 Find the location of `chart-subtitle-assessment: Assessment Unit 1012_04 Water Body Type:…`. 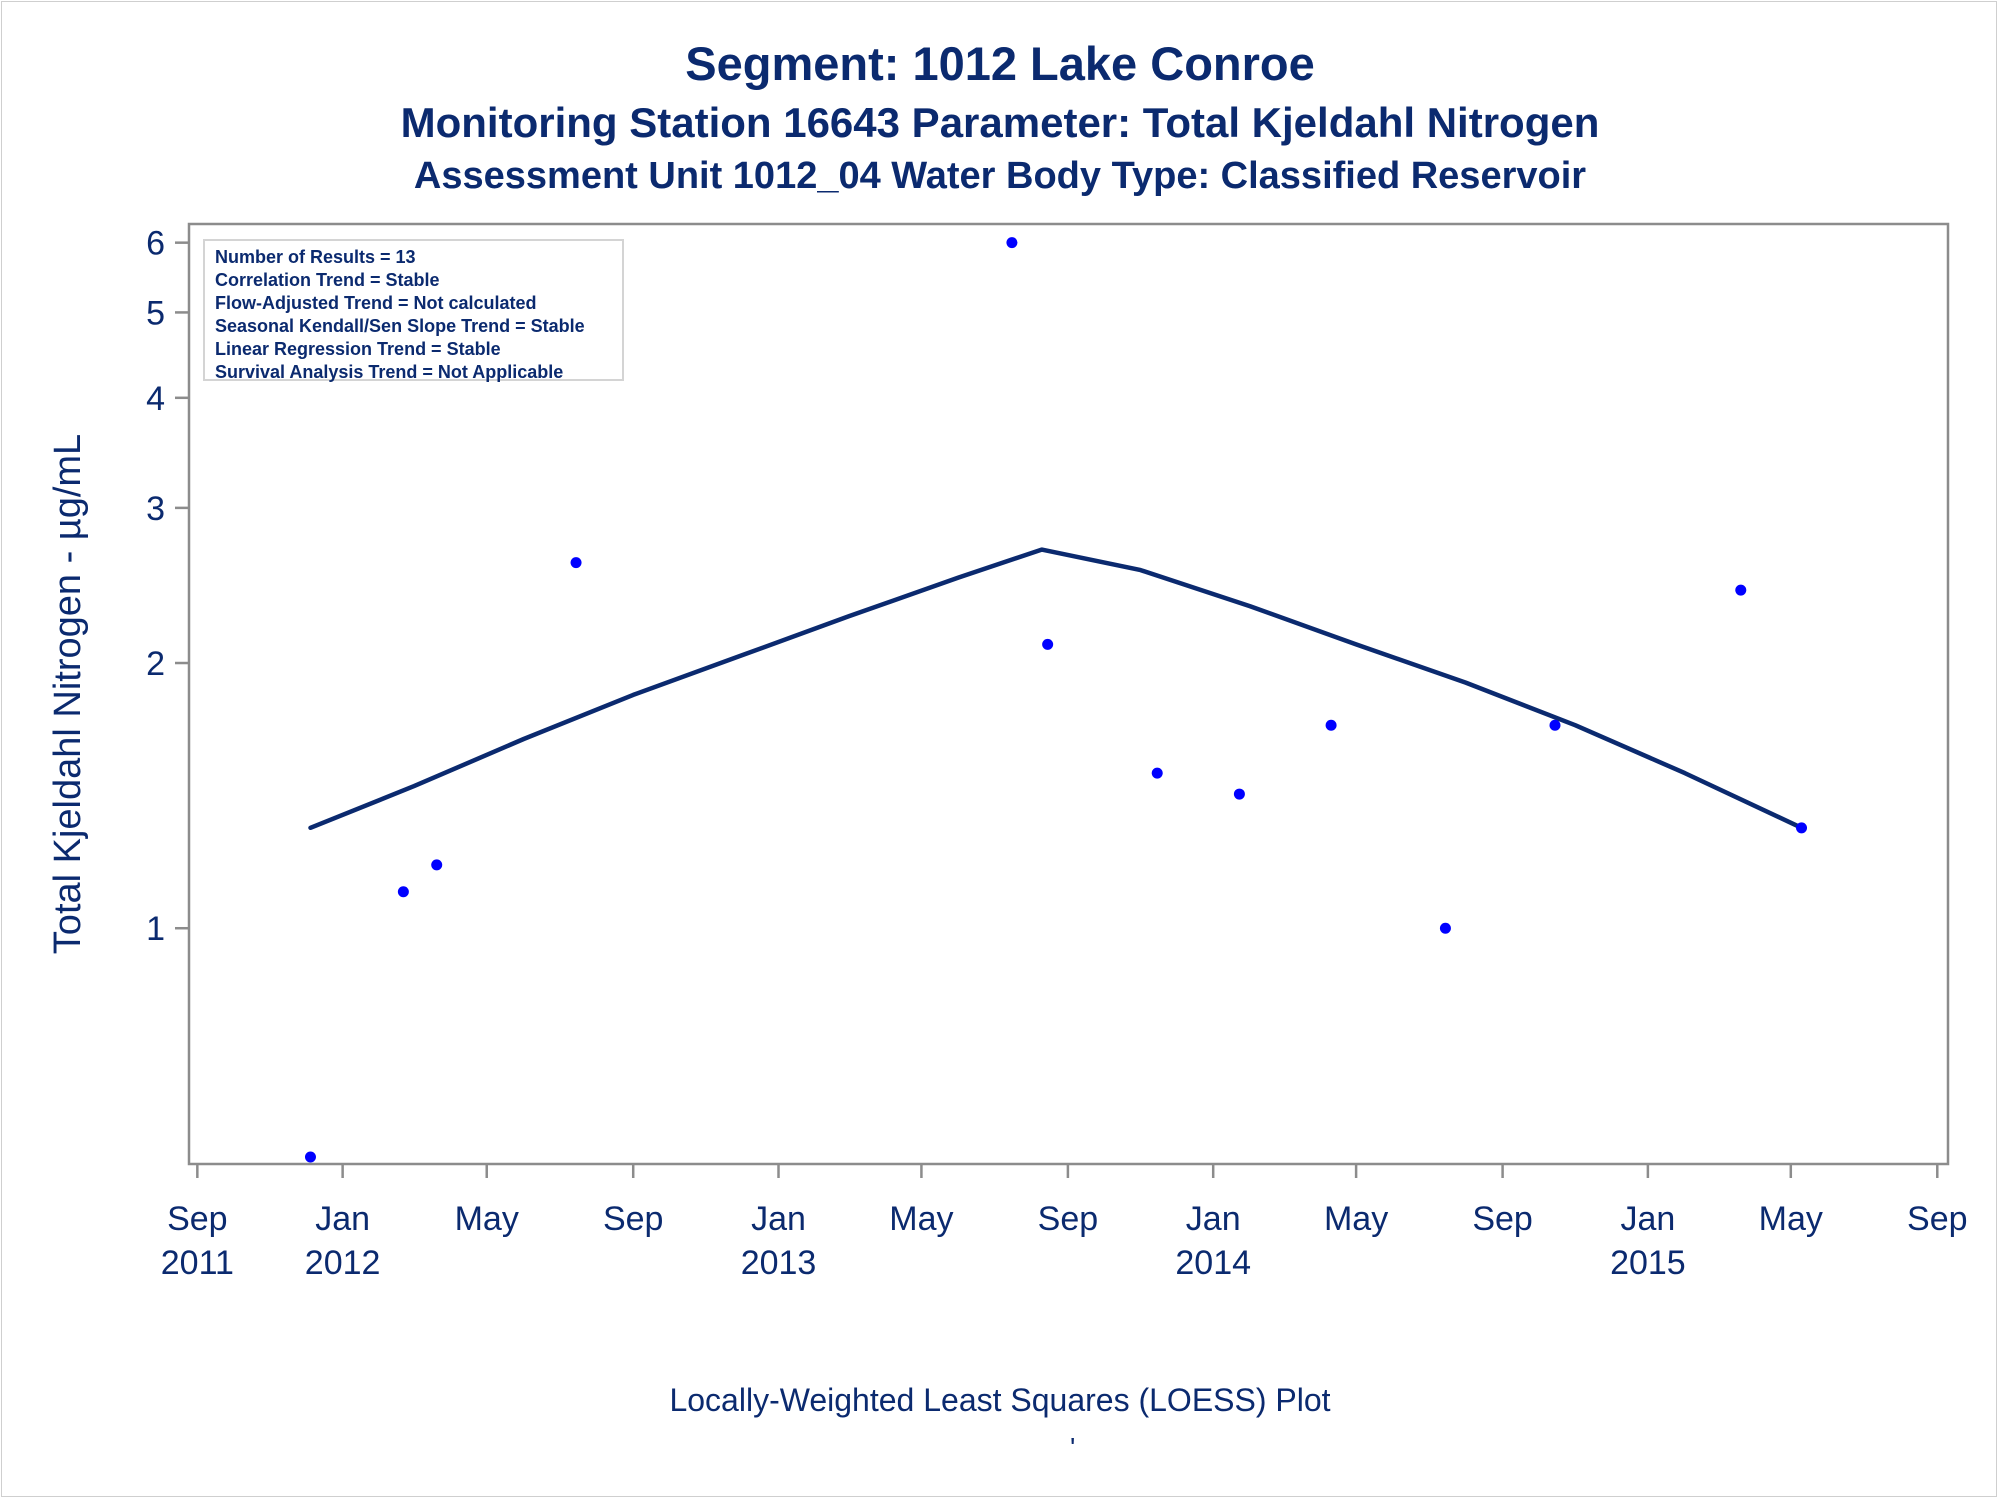

chart-subtitle-assessment: Assessment Unit 1012_04 Water Body Type:… is located at coordinates (1000, 176).